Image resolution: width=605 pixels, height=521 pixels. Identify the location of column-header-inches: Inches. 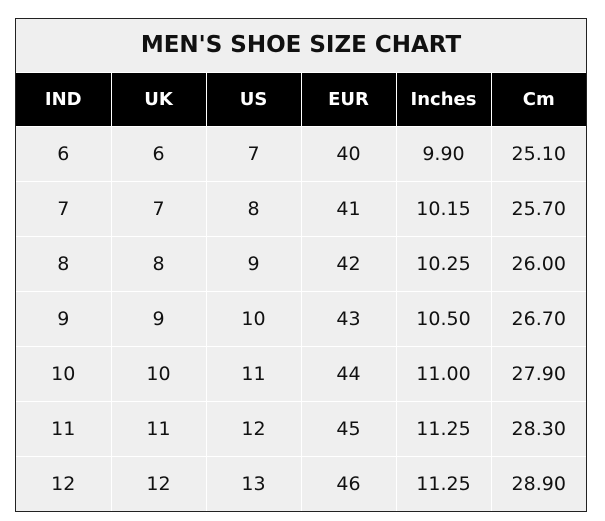
(443, 100).